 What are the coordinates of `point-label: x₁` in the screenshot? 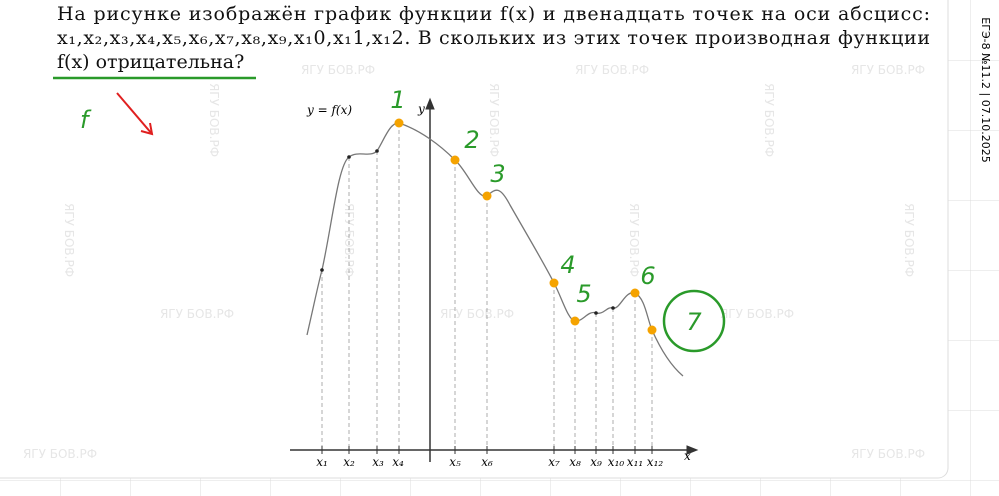 It's located at (322, 462).